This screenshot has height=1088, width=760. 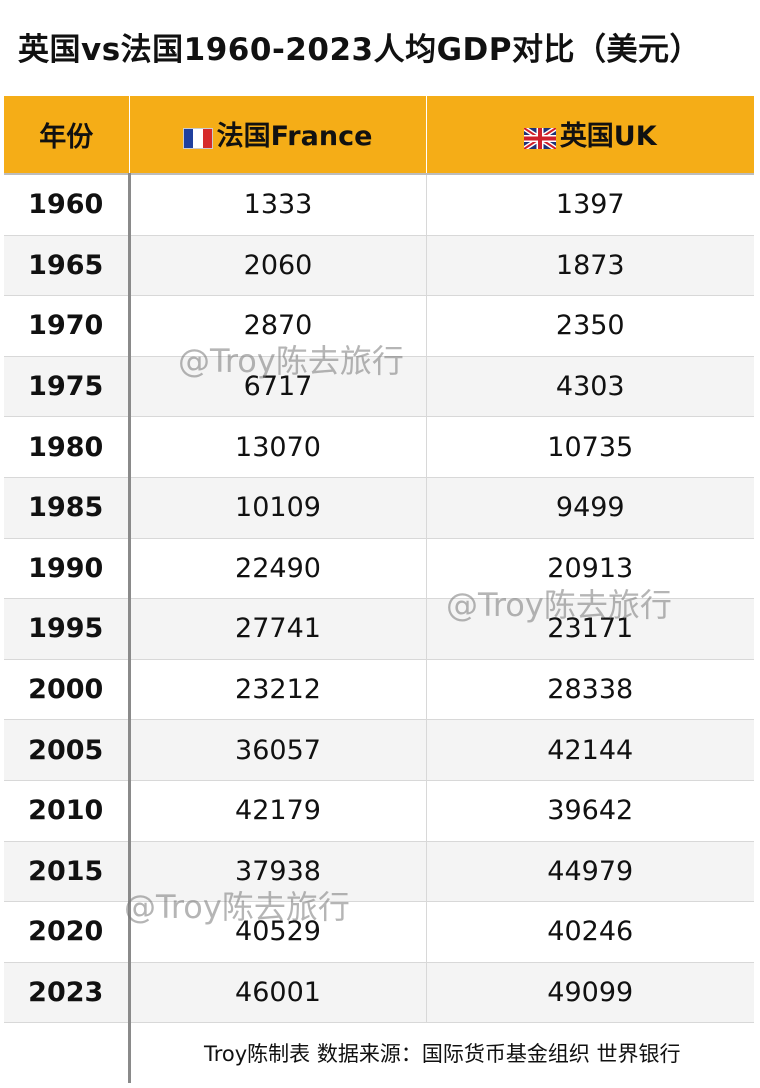 What do you see at coordinates (67, 872) in the screenshot?
I see `year-cell: 2015` at bounding box center [67, 872].